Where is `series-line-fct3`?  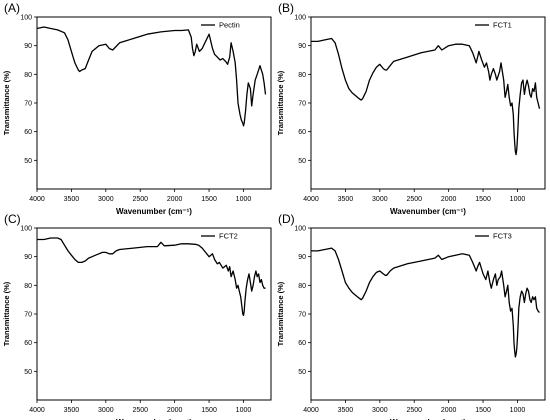 series-line-fct3 is located at coordinates (425, 302).